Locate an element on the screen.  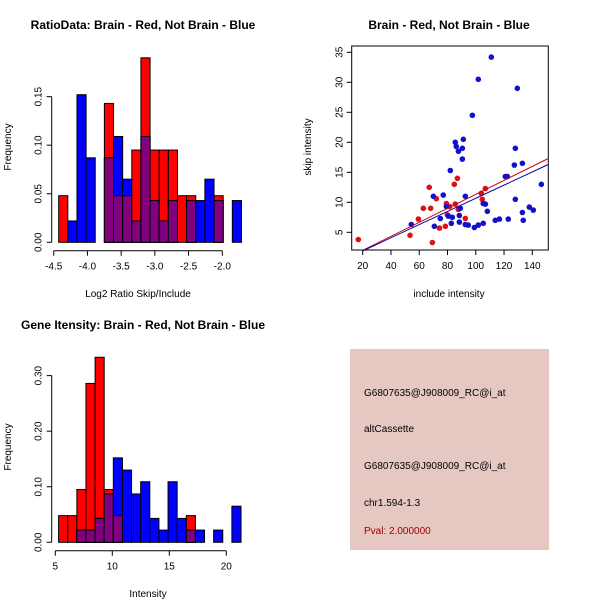
regression-line-brain is located at coordinates (455, 204).